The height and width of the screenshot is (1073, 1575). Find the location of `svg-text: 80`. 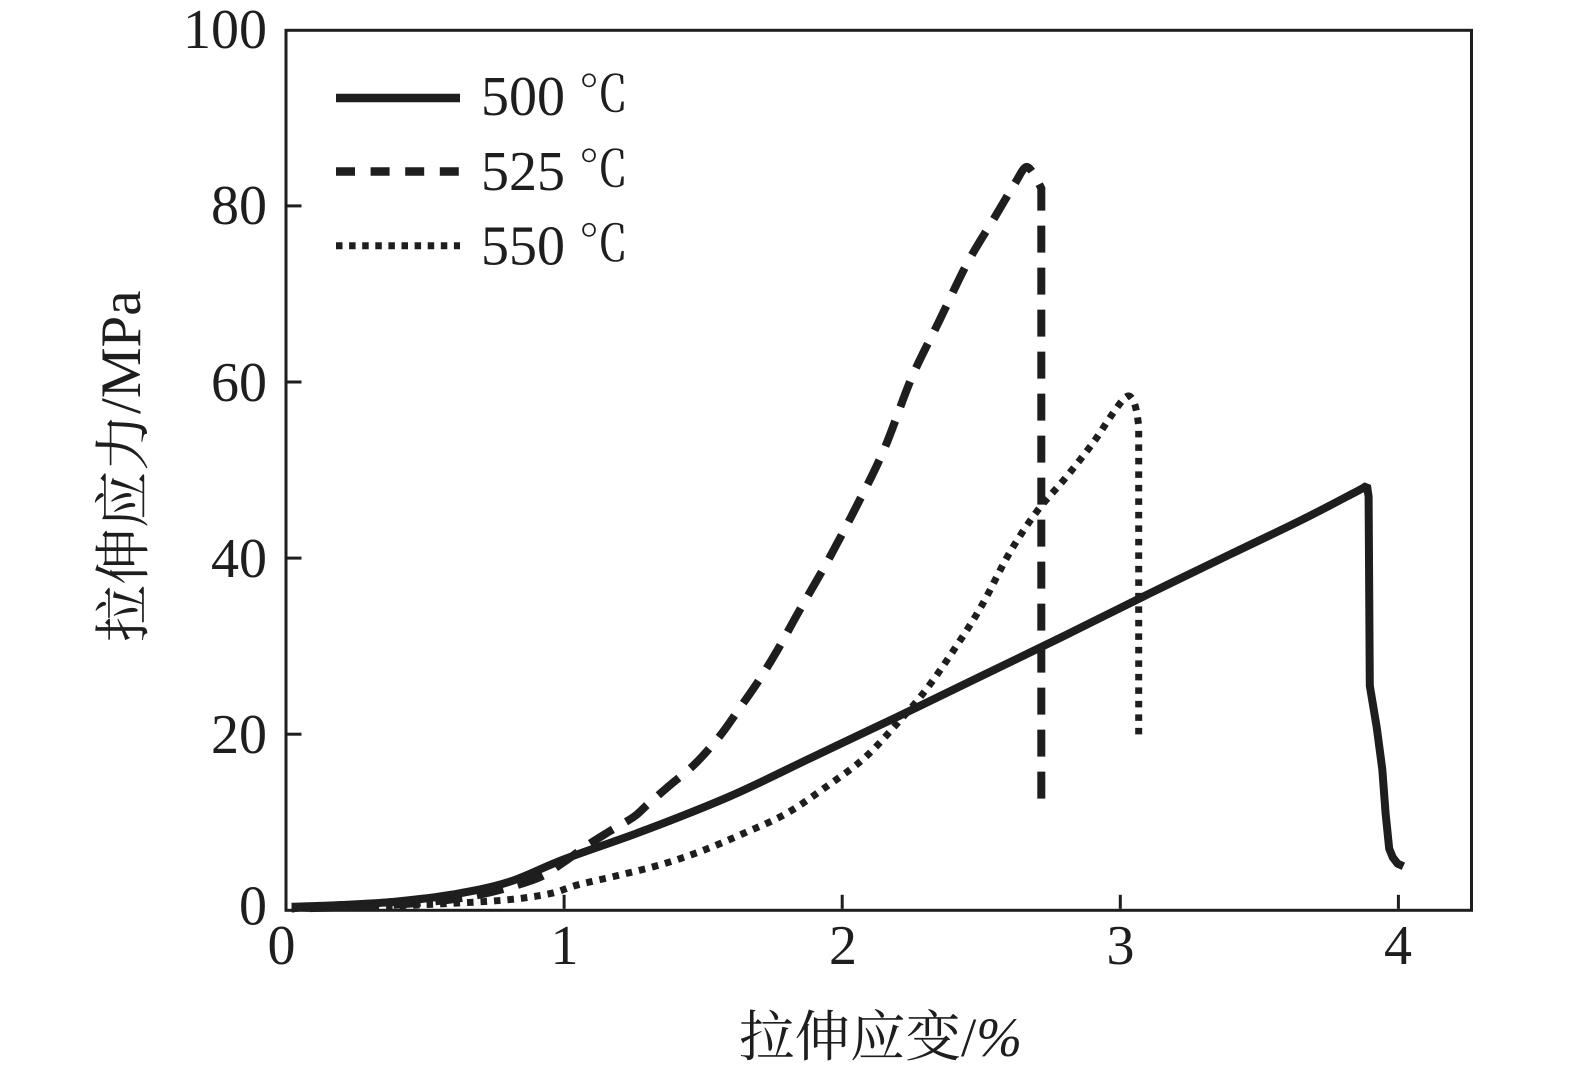

svg-text: 80 is located at coordinates (239, 206).